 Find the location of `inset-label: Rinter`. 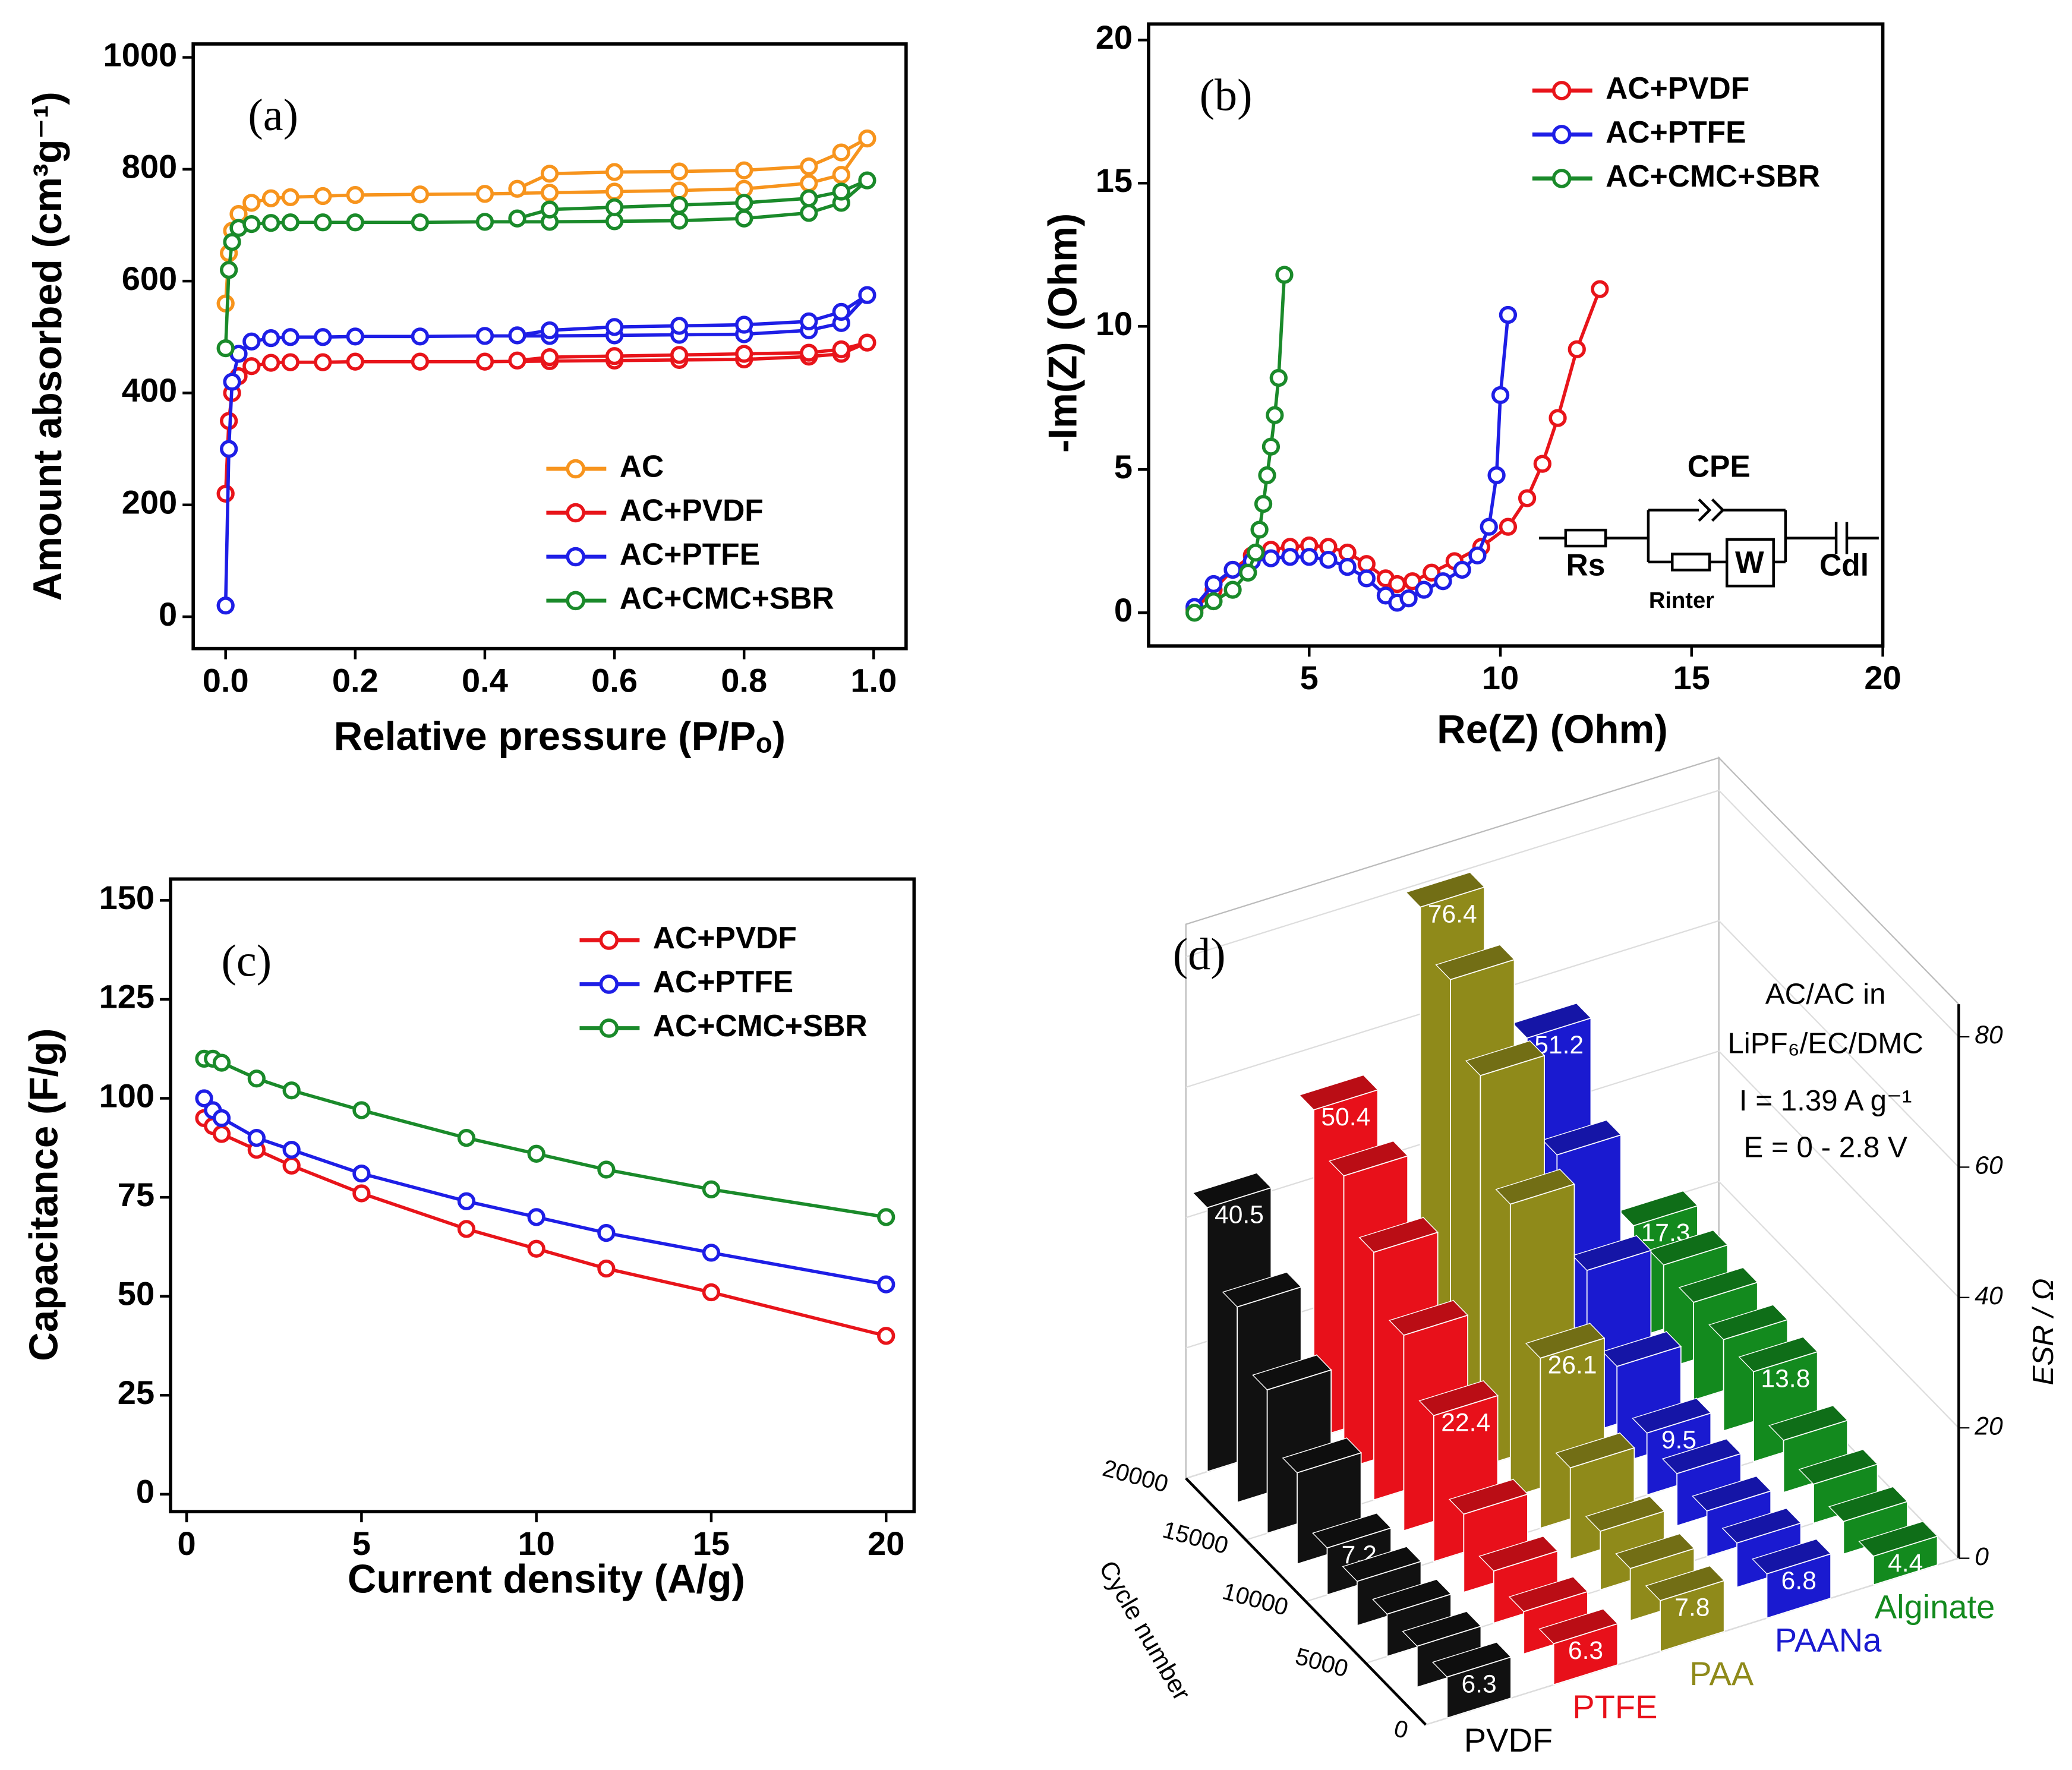

inset-label: Rinter is located at coordinates (1682, 600).